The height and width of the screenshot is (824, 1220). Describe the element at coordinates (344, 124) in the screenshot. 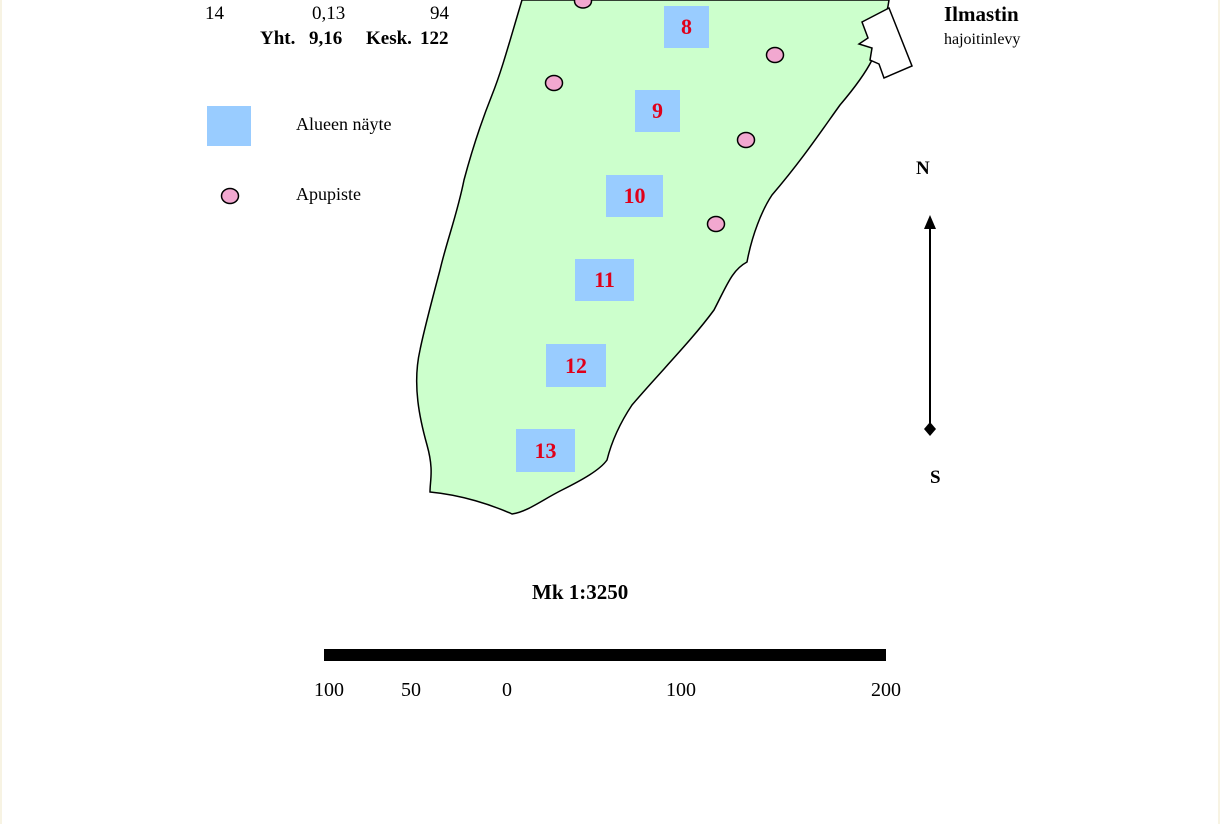

I see `legend-sample-label: Alueen näyte` at that location.